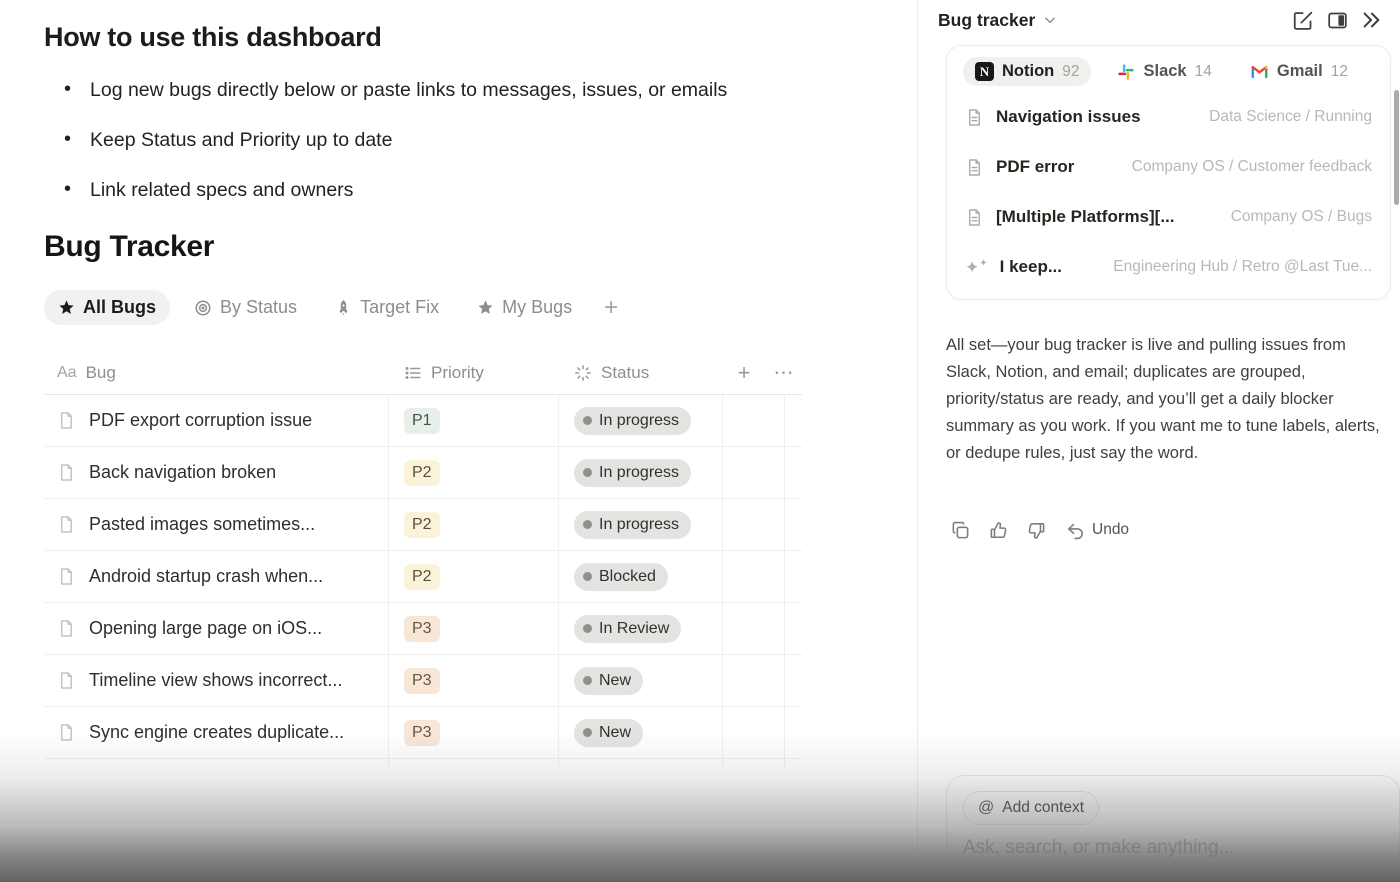 This screenshot has width=1400, height=882. I want to click on source-name: Slack, so click(1165, 71).